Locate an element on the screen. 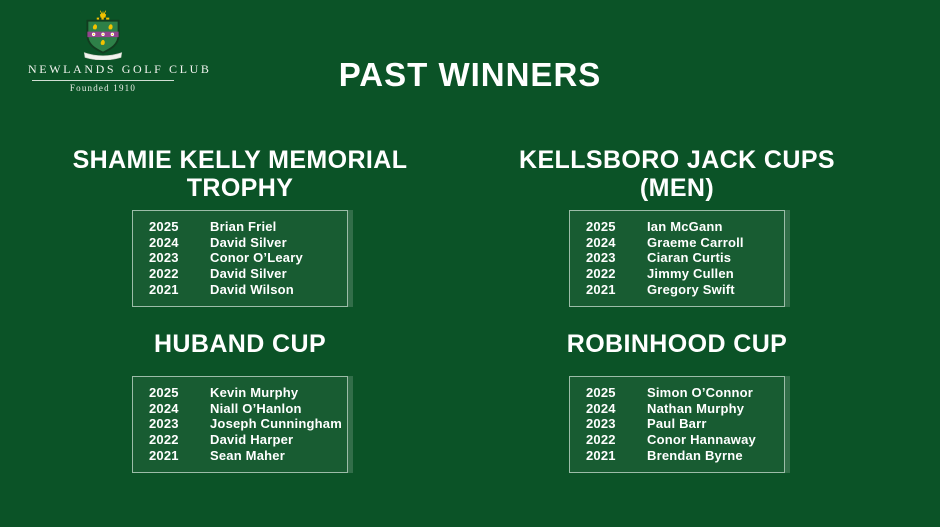 This screenshot has height=527, width=940. club-crest-icon is located at coordinates (103, 35).